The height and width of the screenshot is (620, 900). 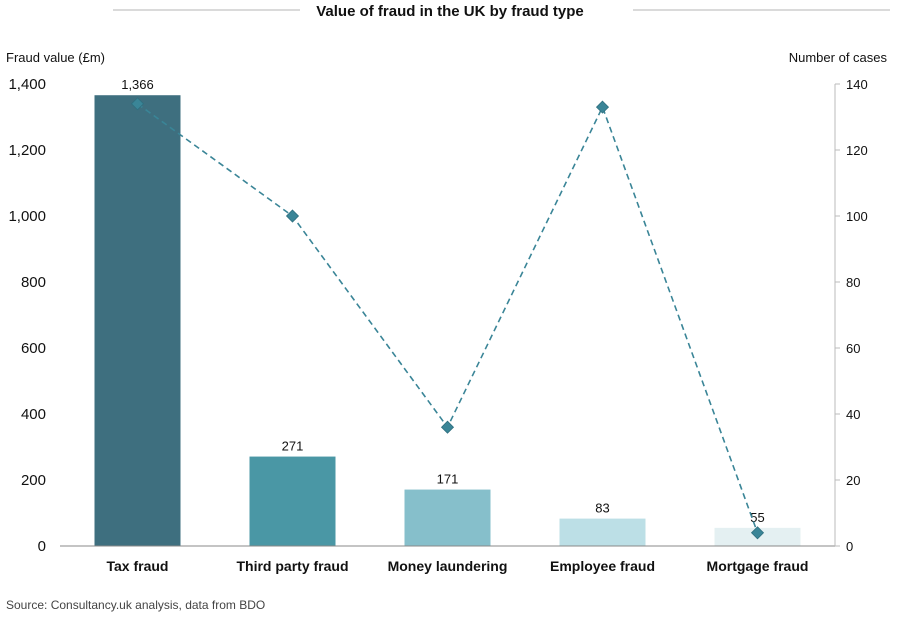 What do you see at coordinates (857, 216) in the screenshot?
I see `y2-tick-label: 100` at bounding box center [857, 216].